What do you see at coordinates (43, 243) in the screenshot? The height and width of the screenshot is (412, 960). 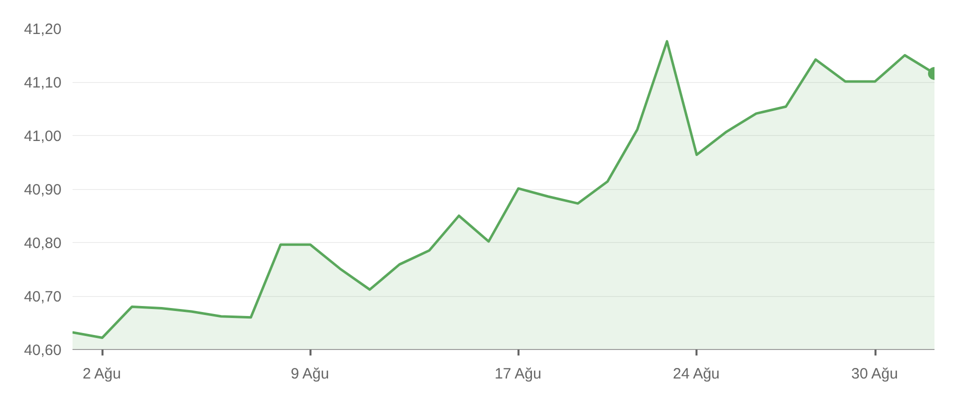 I see `y-tick-label: 40,80` at bounding box center [43, 243].